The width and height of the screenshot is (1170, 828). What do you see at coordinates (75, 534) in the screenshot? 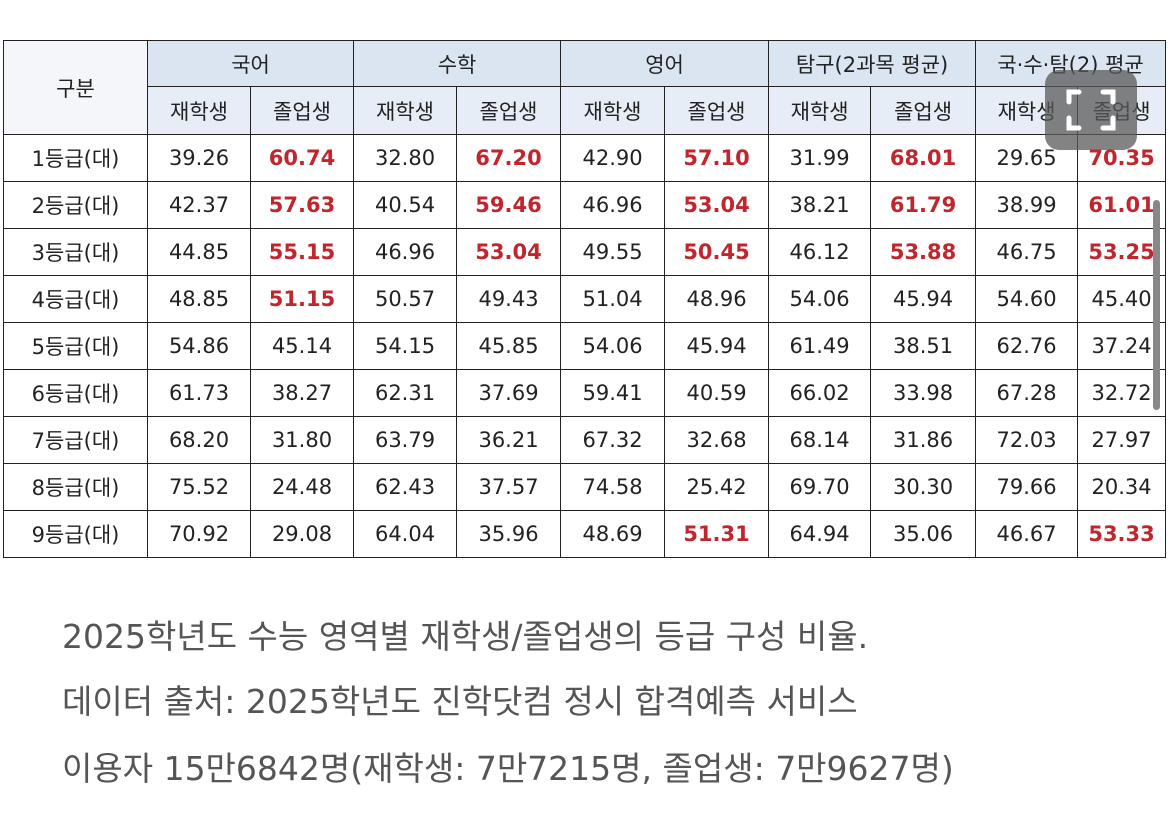
I see `row-label: 9등급(대)` at bounding box center [75, 534].